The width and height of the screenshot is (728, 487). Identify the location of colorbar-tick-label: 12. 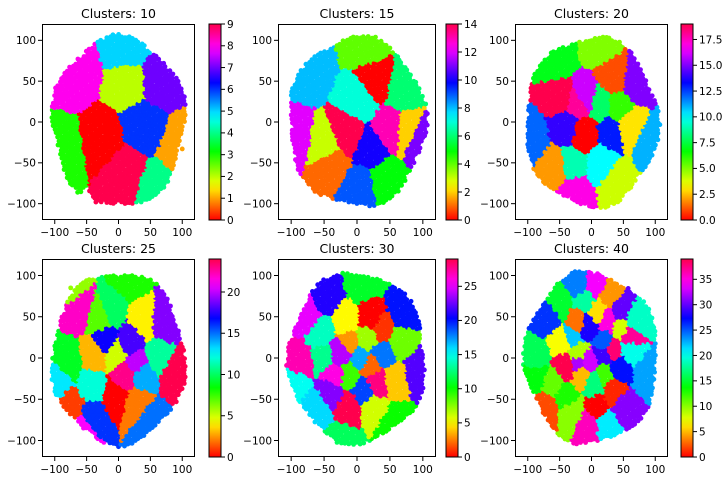
(470, 53).